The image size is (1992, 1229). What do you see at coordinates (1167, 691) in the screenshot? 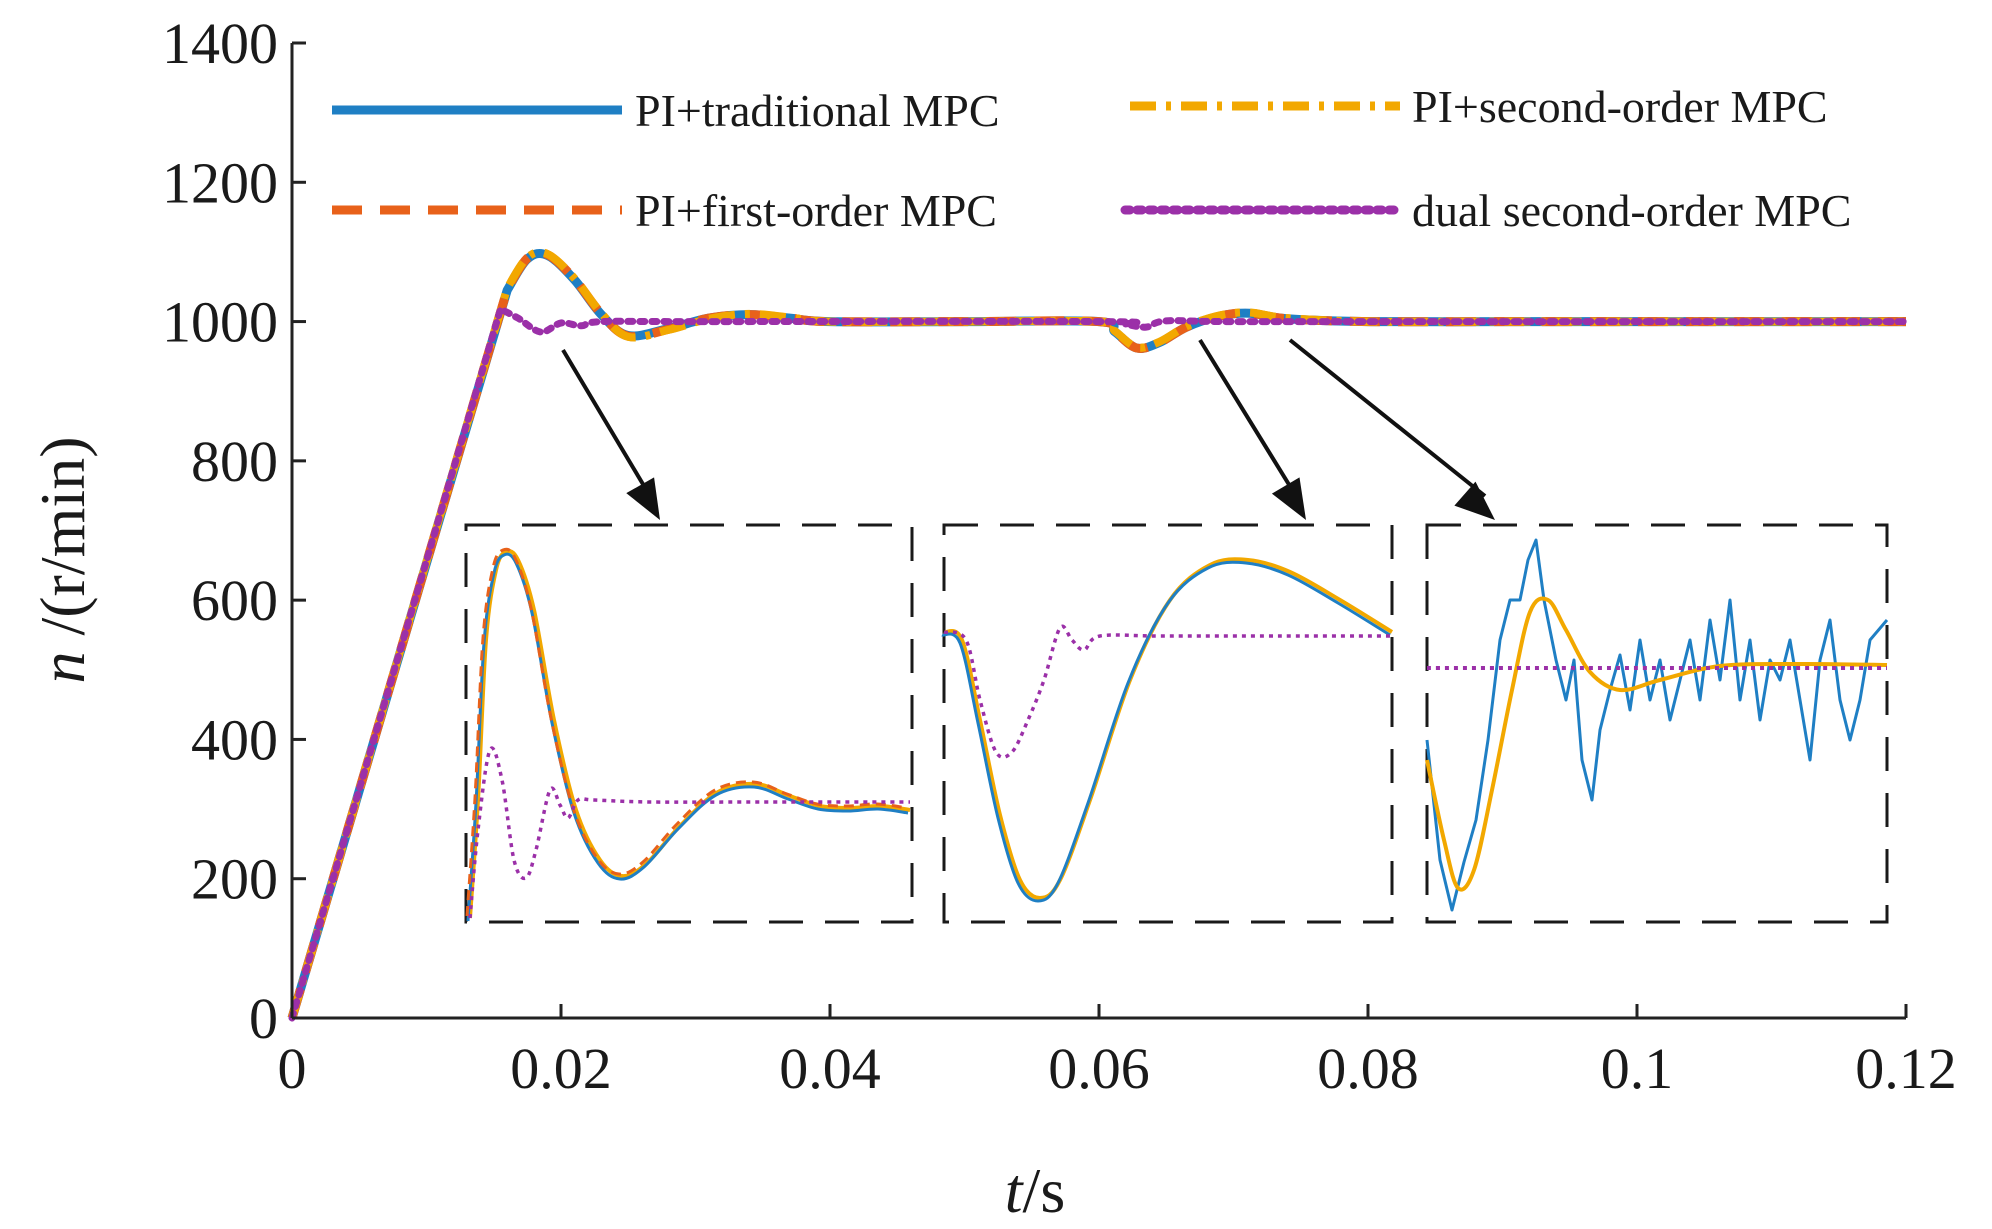
I see `inset2-dual` at bounding box center [1167, 691].